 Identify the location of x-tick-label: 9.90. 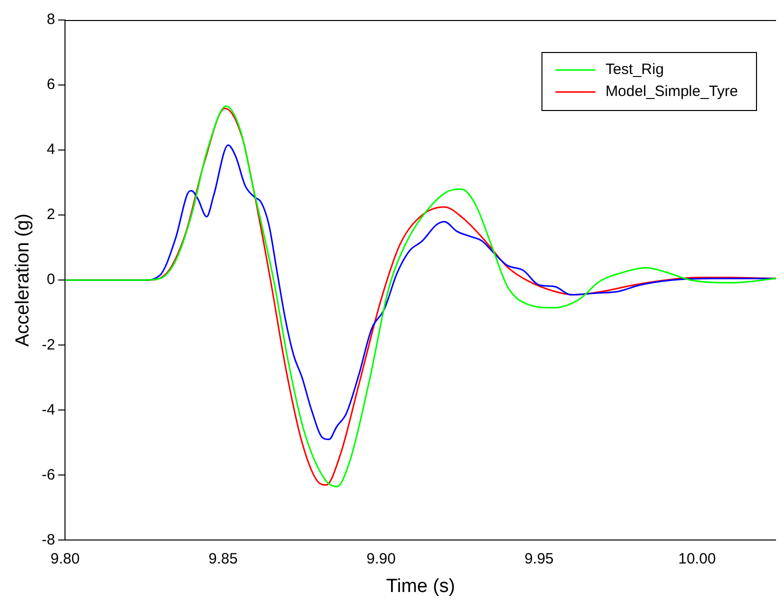
(381, 559).